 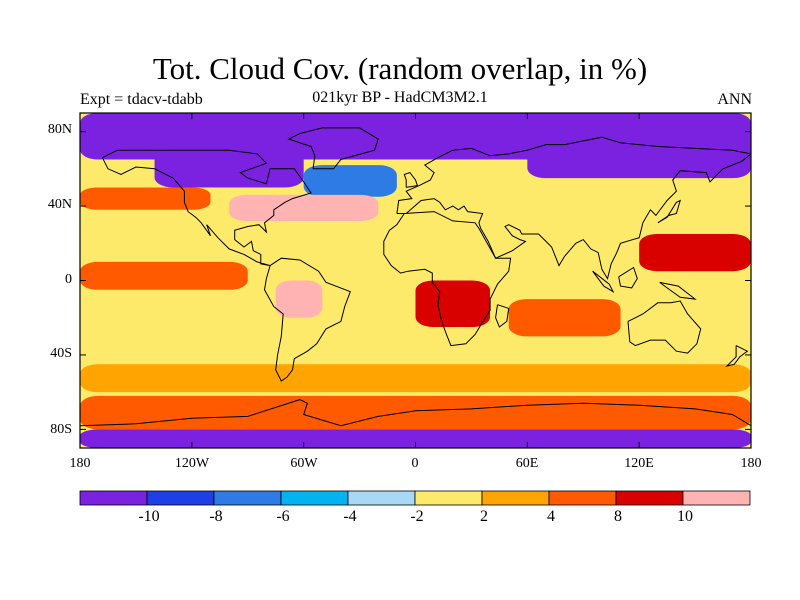 What do you see at coordinates (734, 99) in the screenshot?
I see `season-label: ANN` at bounding box center [734, 99].